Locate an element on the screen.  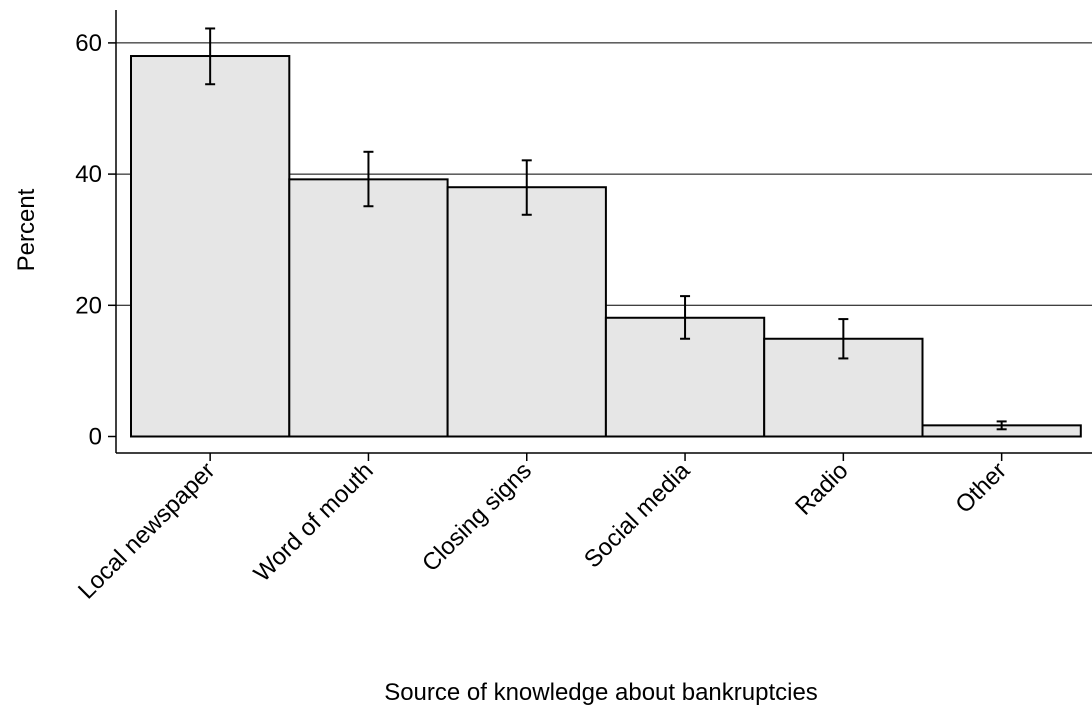
x-axis-label: Source of knowledge about bankruptcies is located at coordinates (601, 692).